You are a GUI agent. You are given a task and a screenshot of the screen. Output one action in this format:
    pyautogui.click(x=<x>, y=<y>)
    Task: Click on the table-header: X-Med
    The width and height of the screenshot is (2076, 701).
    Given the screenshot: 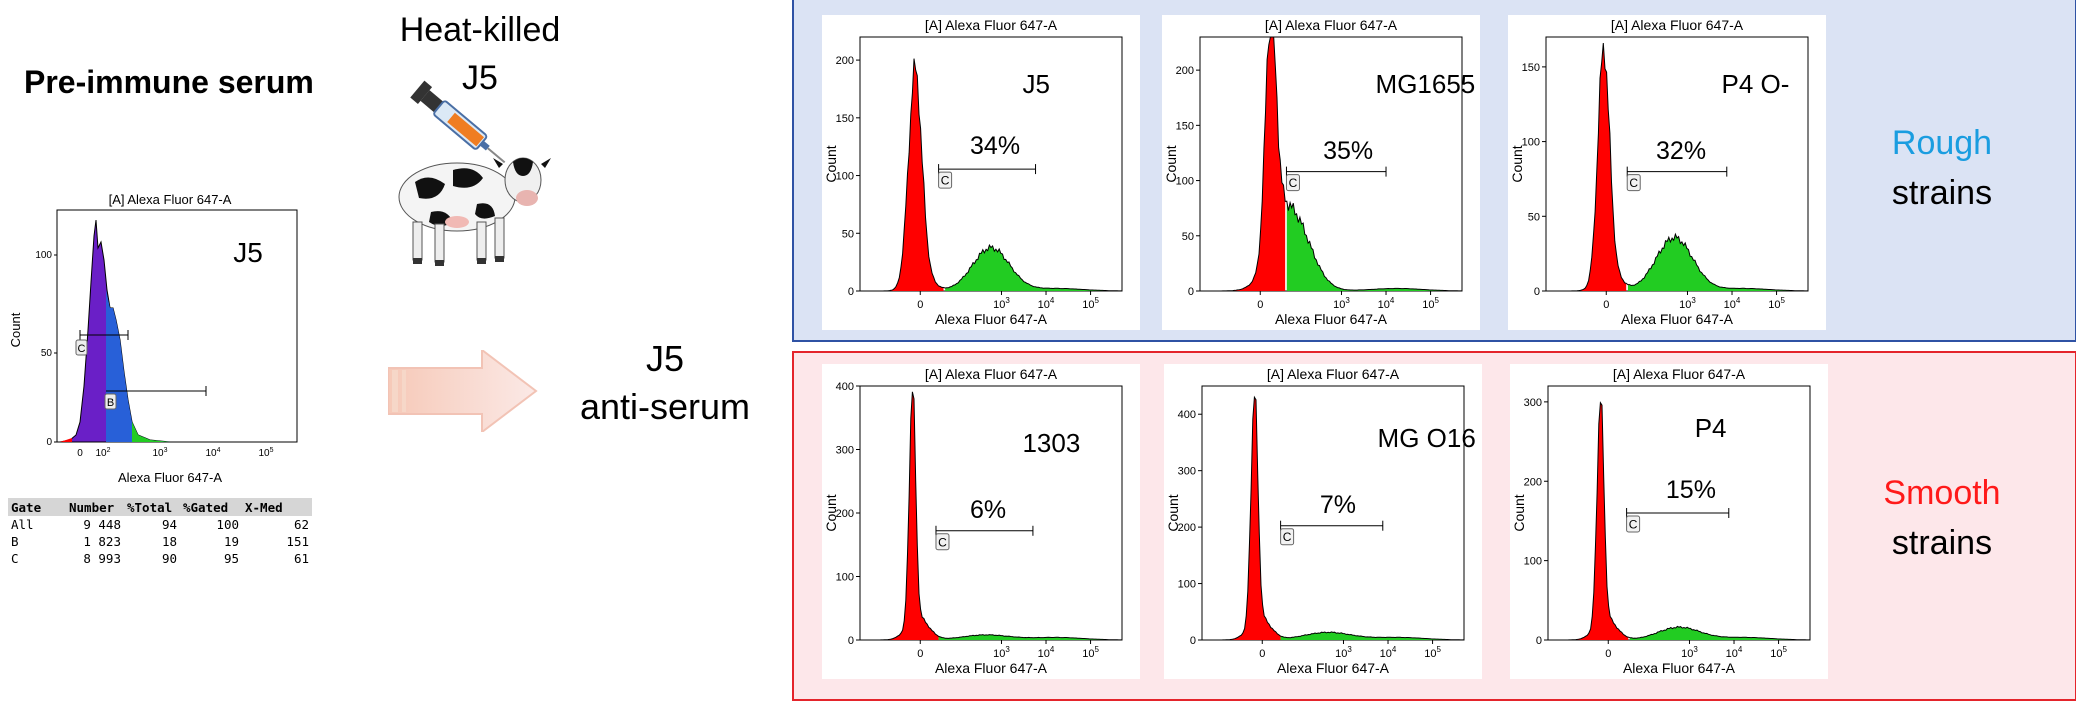 What is the action you would take?
    pyautogui.click(x=277, y=507)
    